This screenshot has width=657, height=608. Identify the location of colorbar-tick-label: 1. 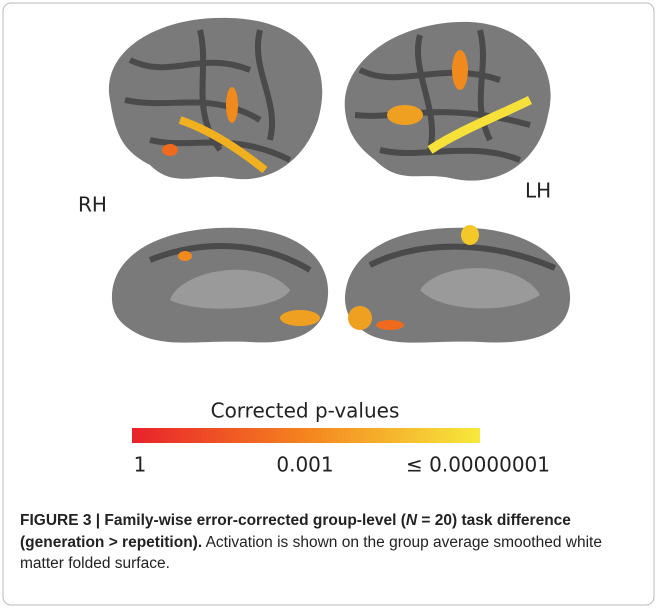
(140, 465).